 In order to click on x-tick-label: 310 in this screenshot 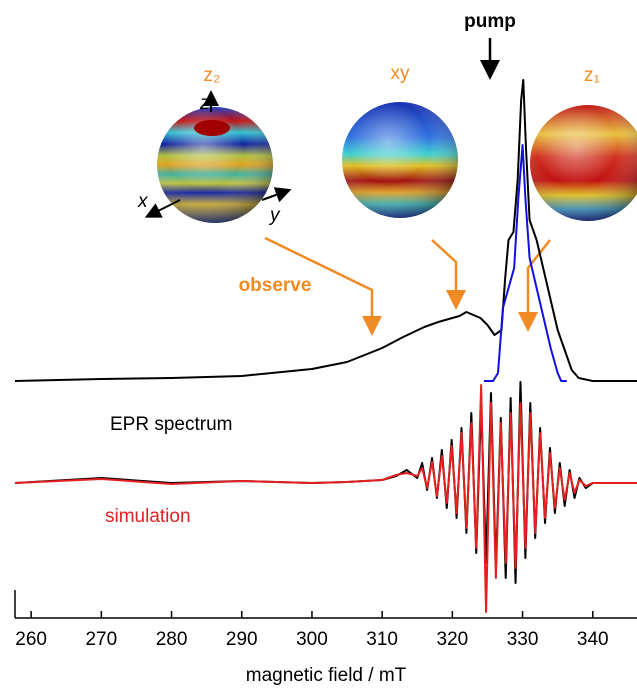, I will do `click(382, 639)`.